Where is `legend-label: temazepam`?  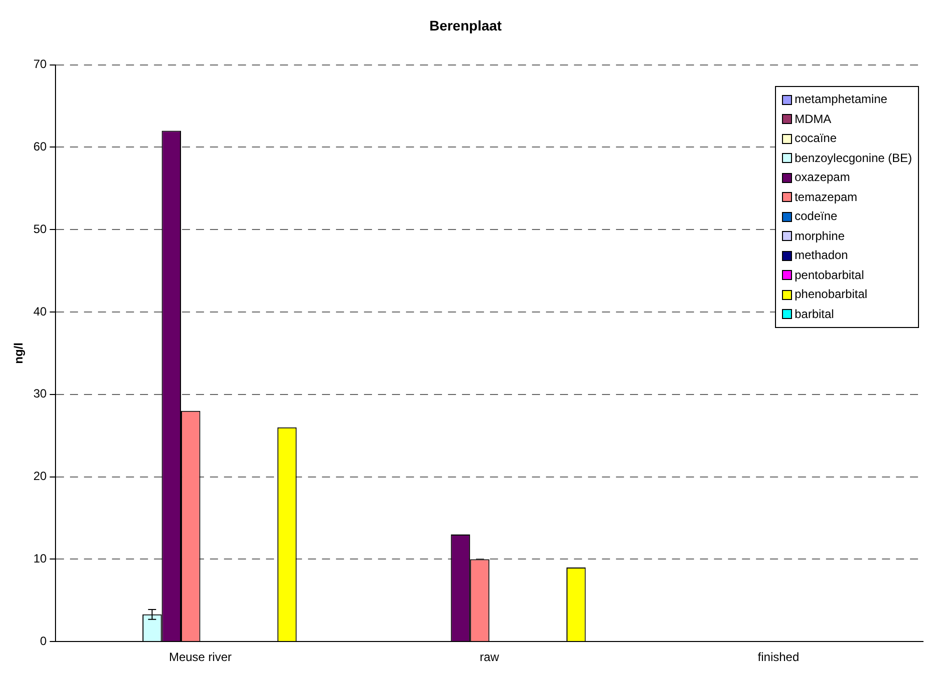 legend-label: temazepam is located at coordinates (826, 197).